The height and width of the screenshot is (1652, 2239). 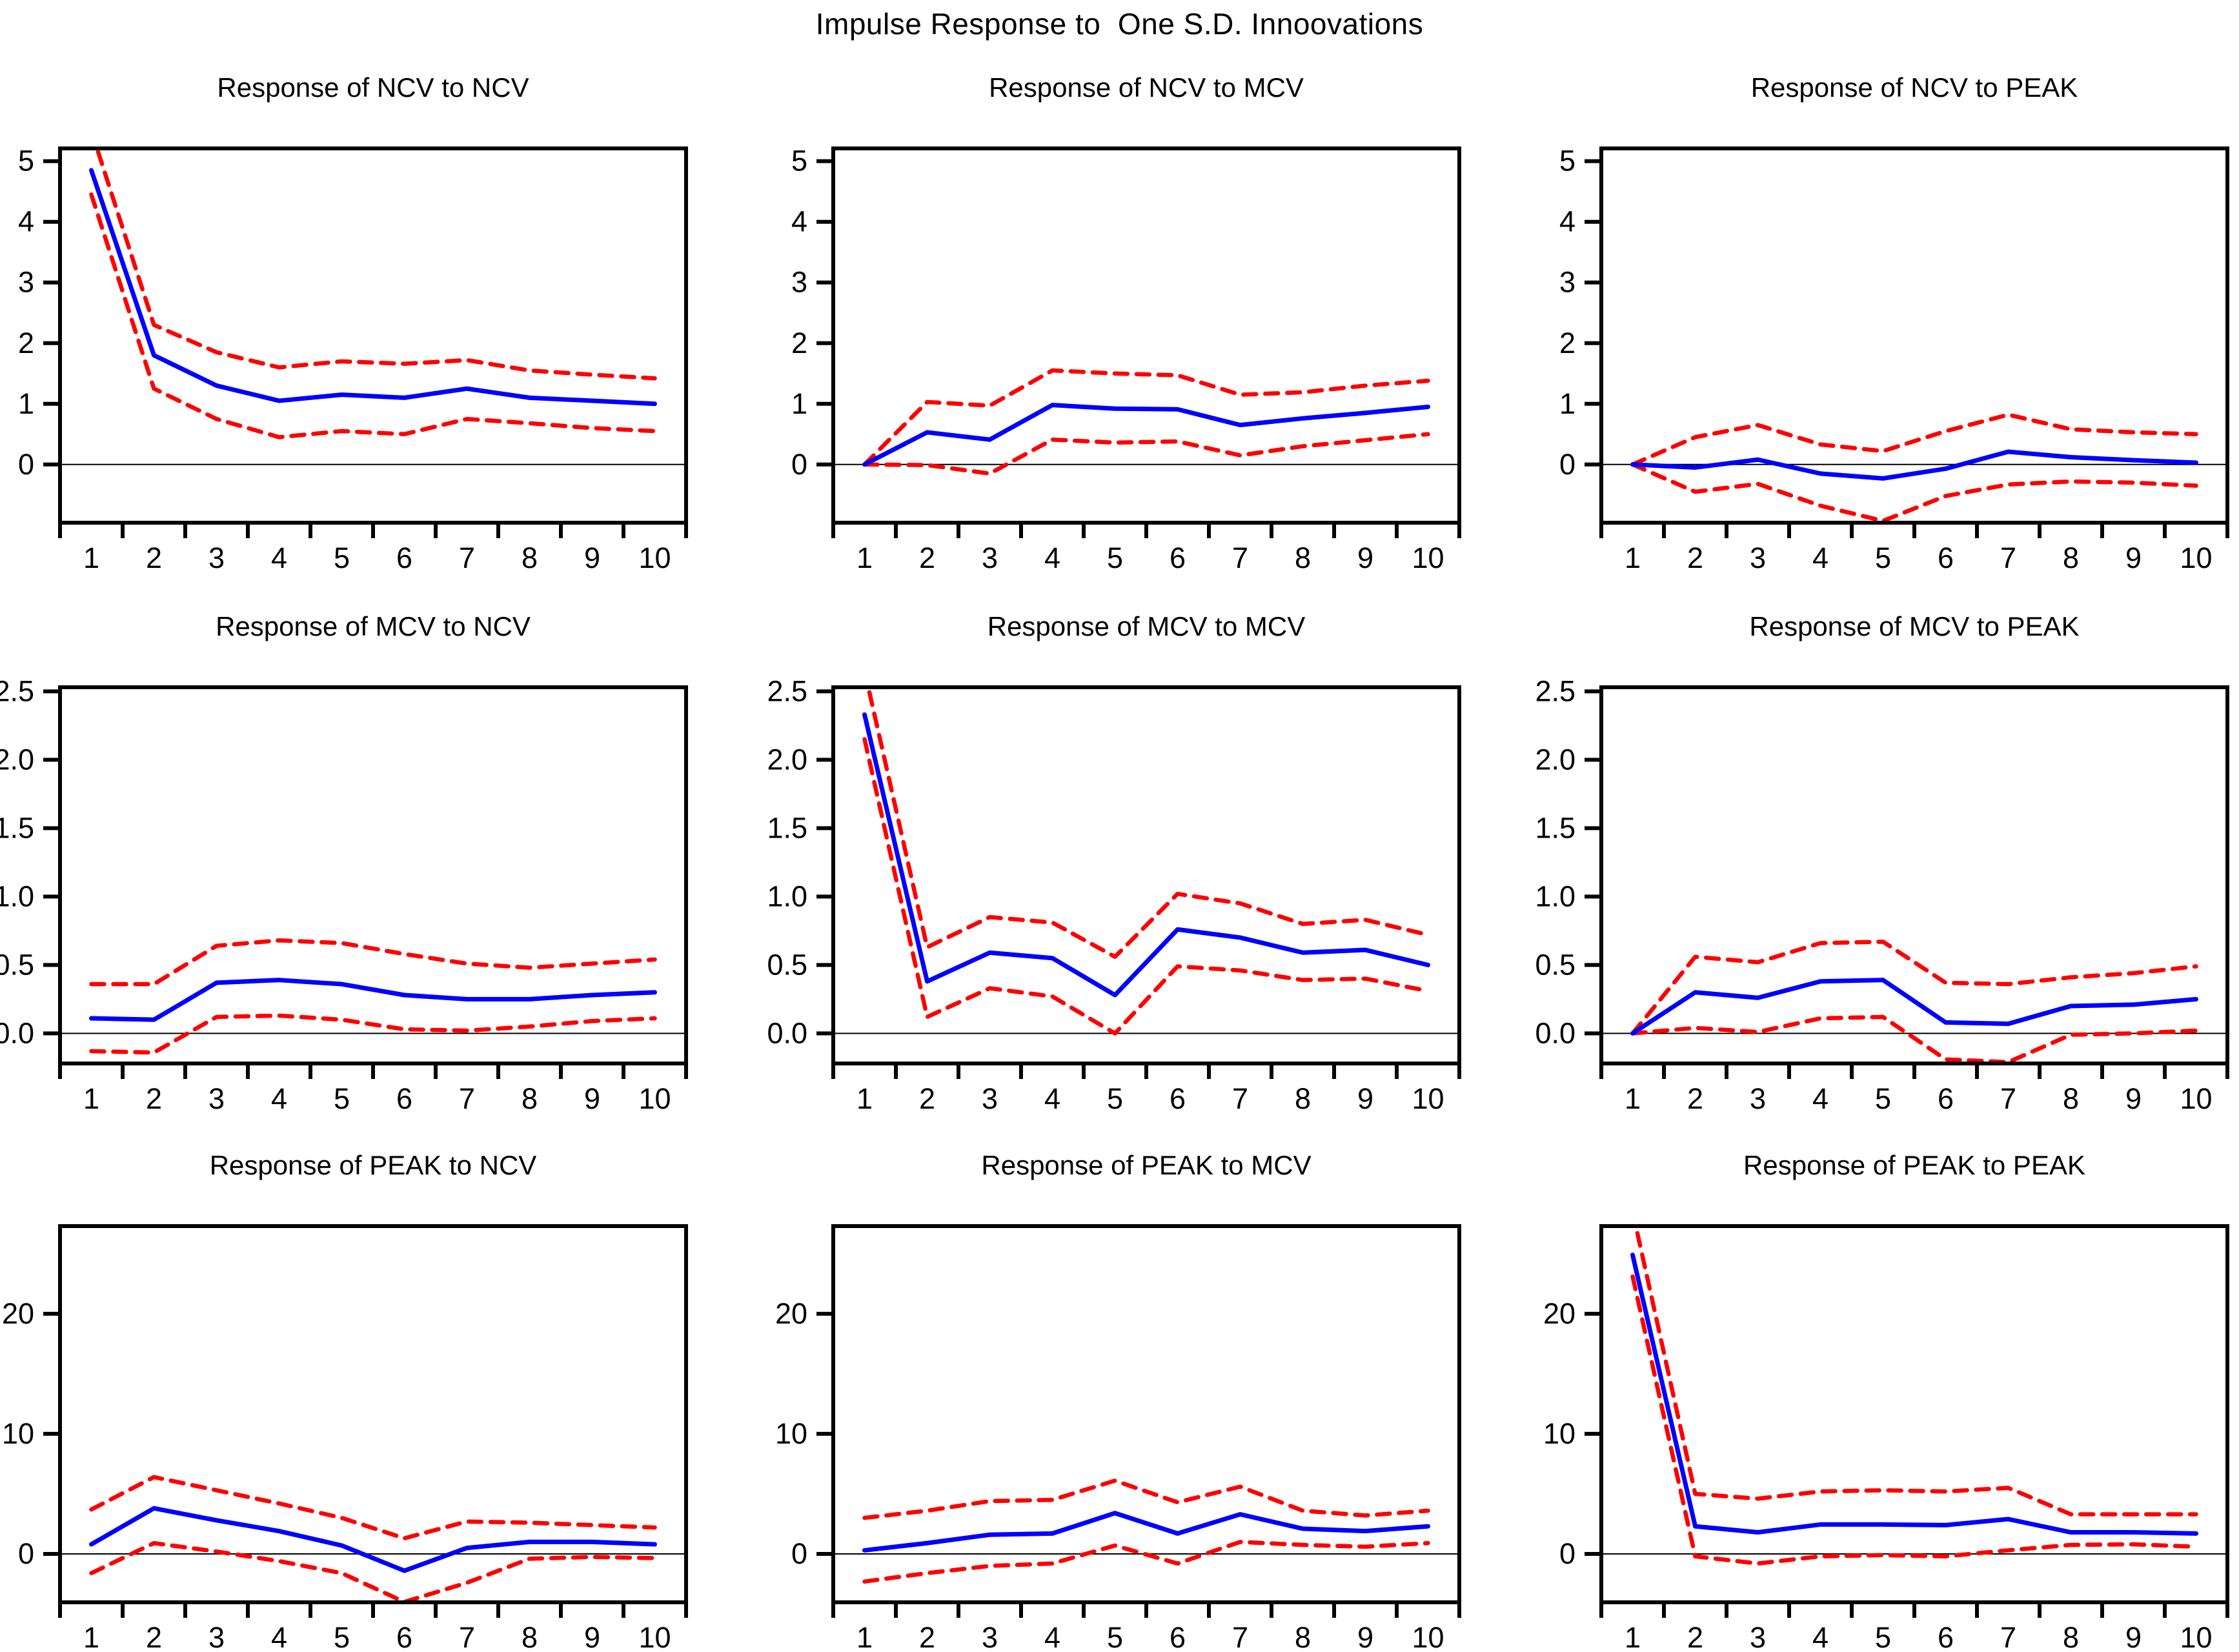 I want to click on chart-title: Response of NCV to PEAK, so click(x=1914, y=87).